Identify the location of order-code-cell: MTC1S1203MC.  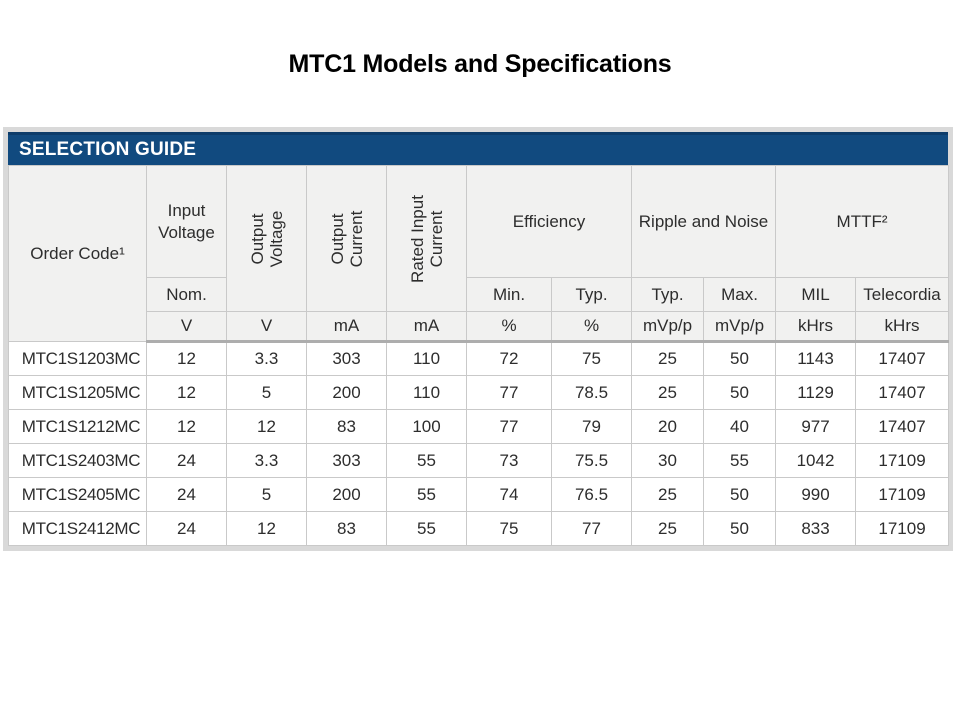
(77, 358).